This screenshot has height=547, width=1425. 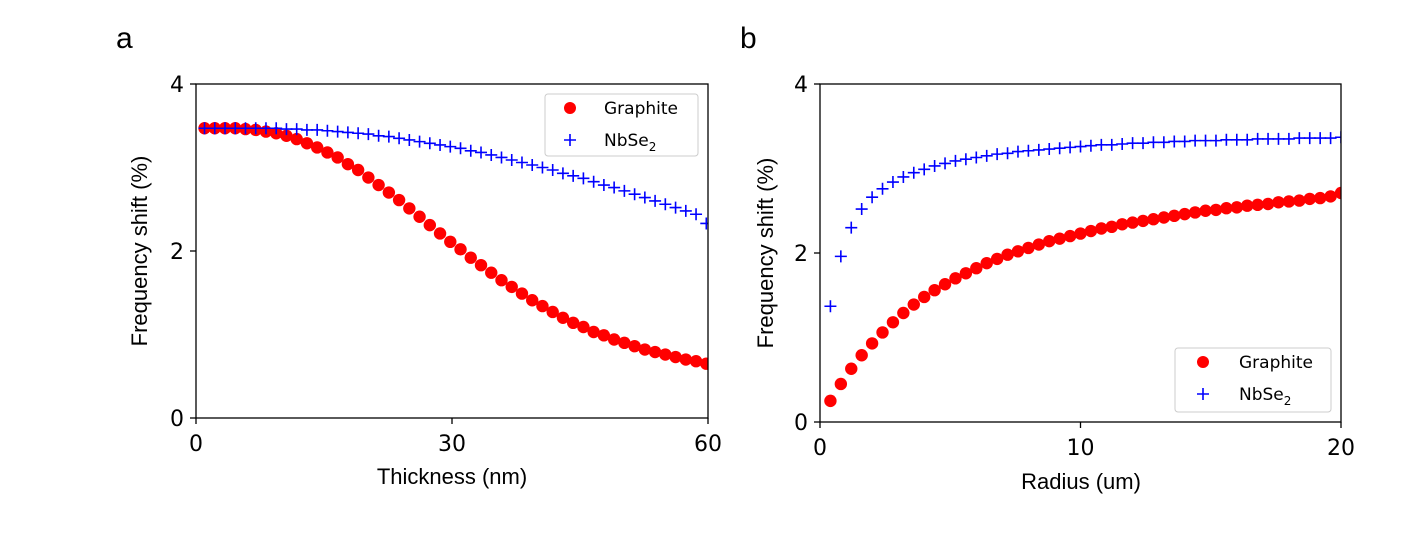 What do you see at coordinates (1341, 448) in the screenshot?
I see `x-tick-label: 20` at bounding box center [1341, 448].